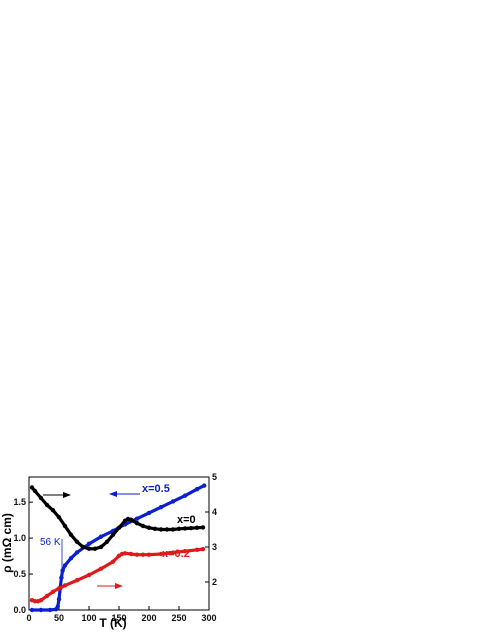 The width and height of the screenshot is (491, 635). Describe the element at coordinates (50, 542) in the screenshot. I see `annotation-56k: 56 K` at that location.